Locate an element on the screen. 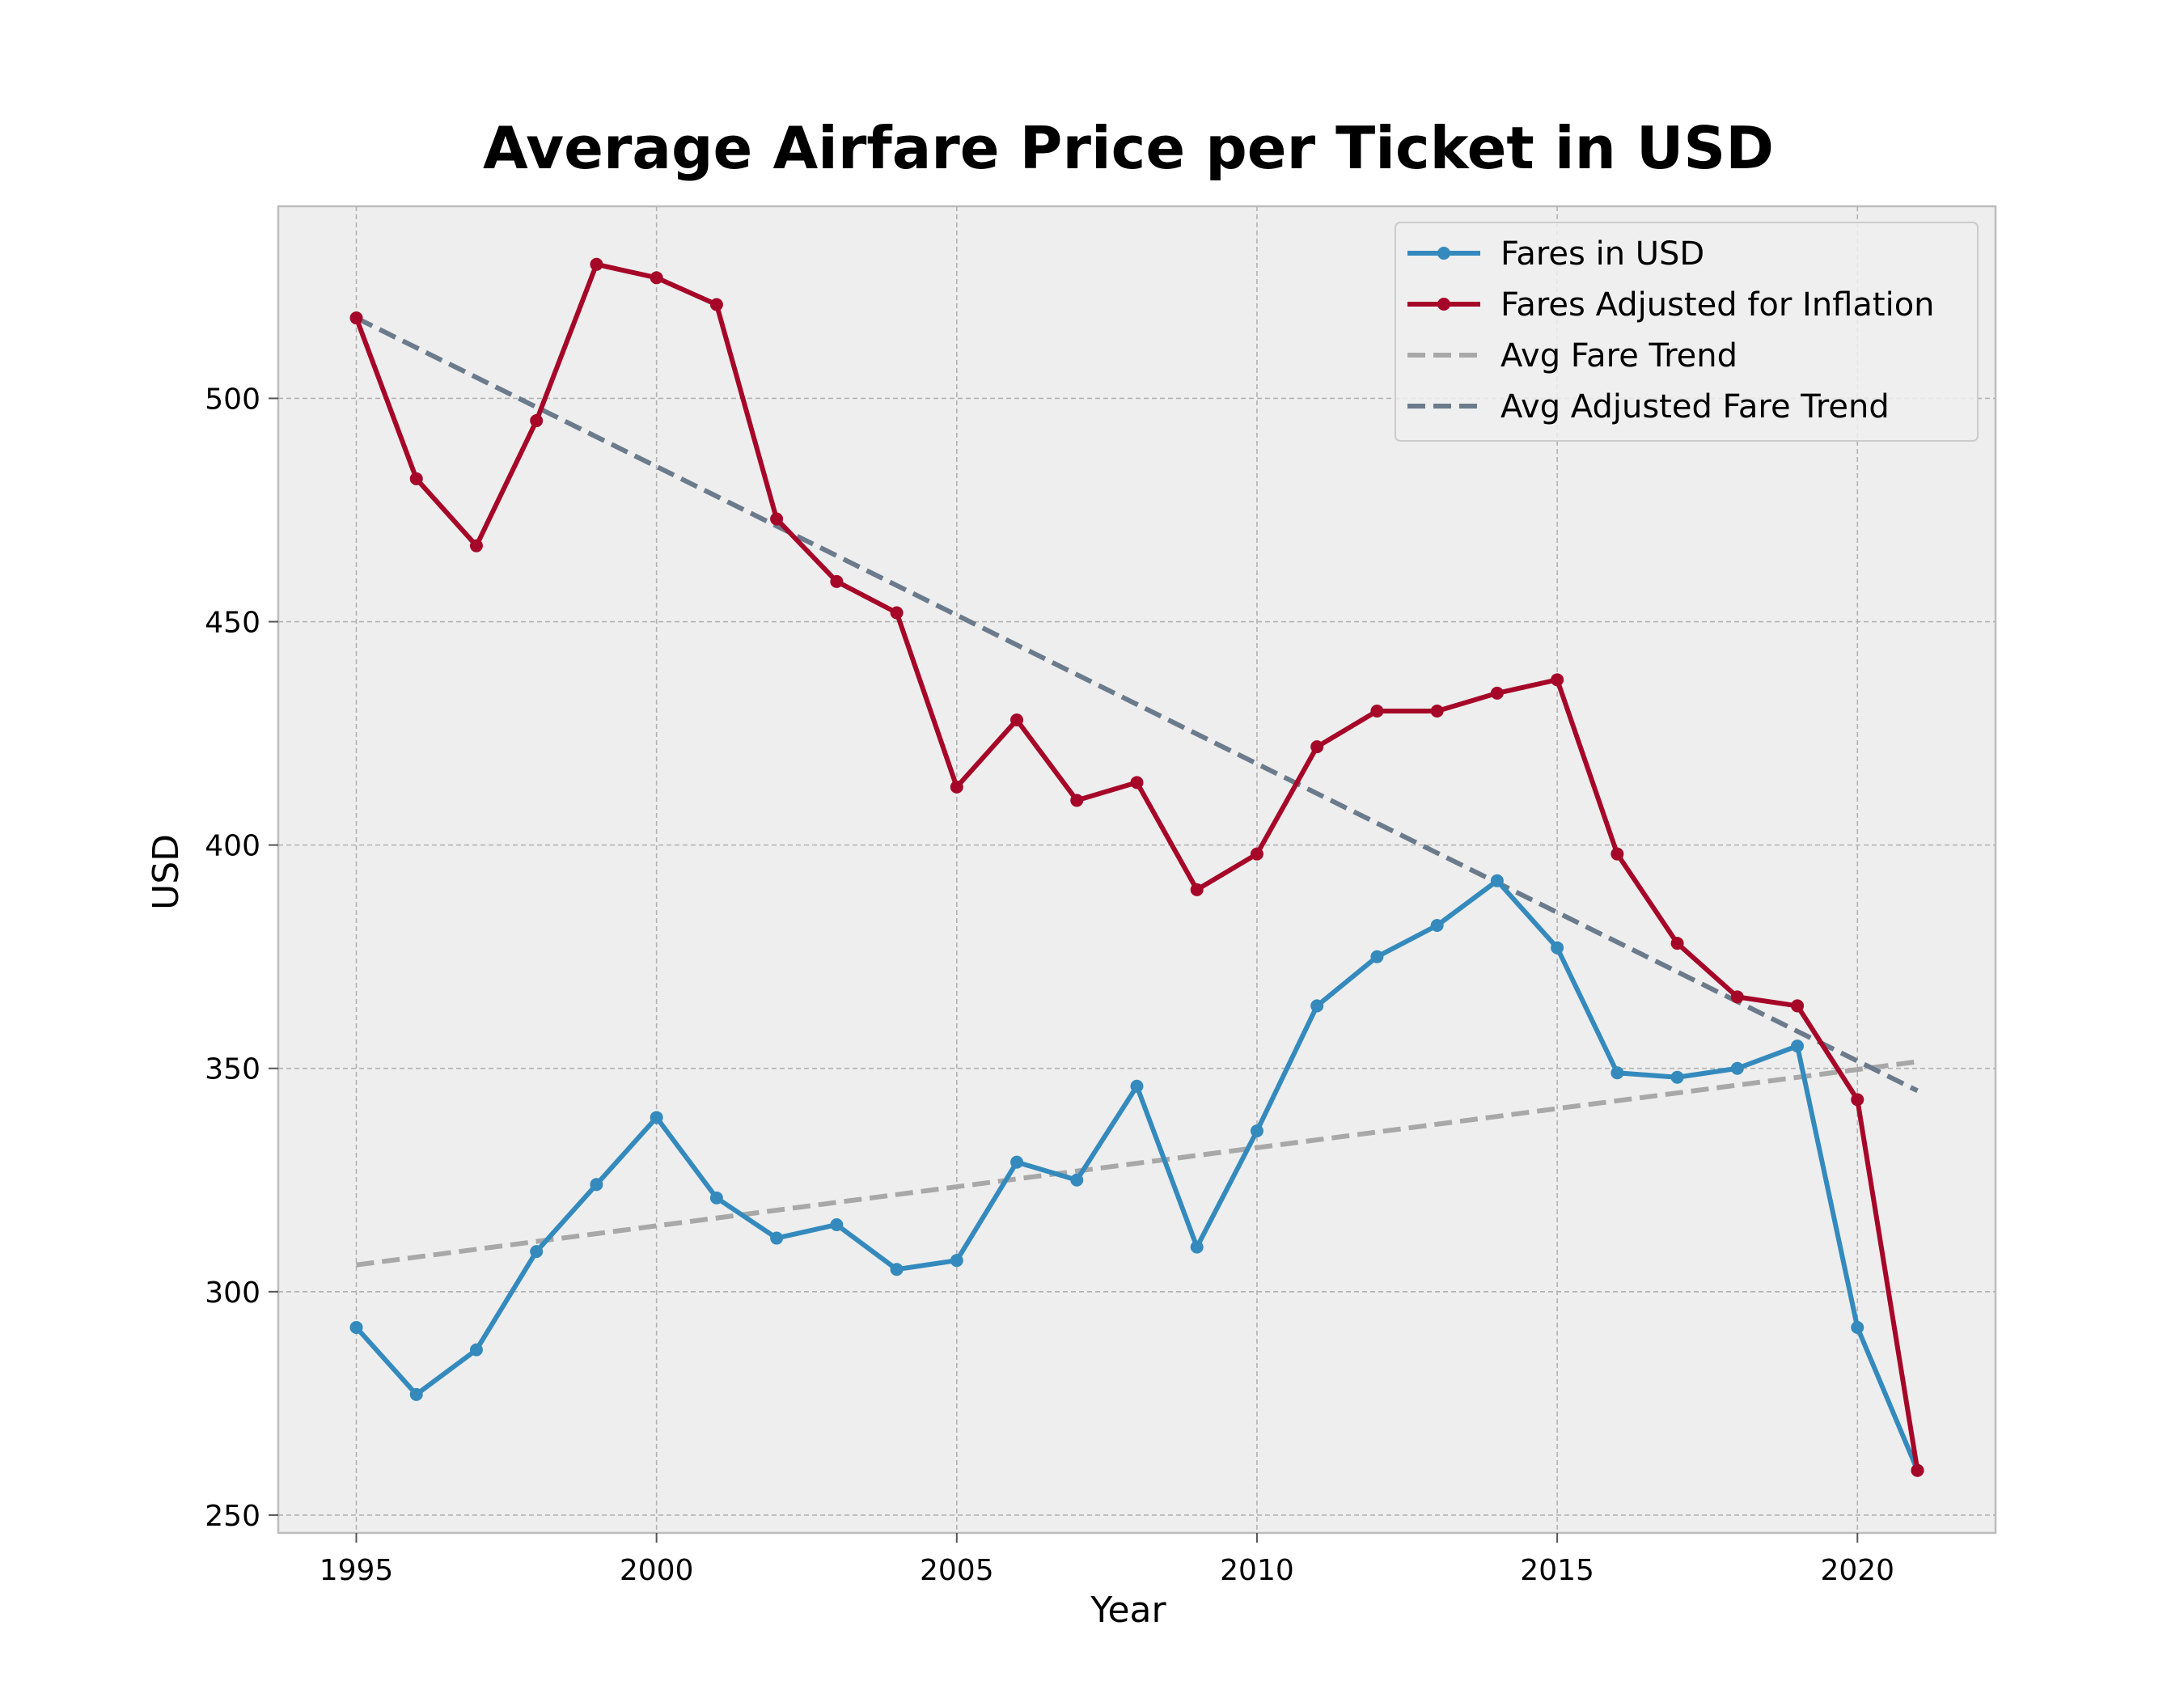 The width and height of the screenshot is (2184, 1702). y-tick-label: 250 is located at coordinates (233, 1516).